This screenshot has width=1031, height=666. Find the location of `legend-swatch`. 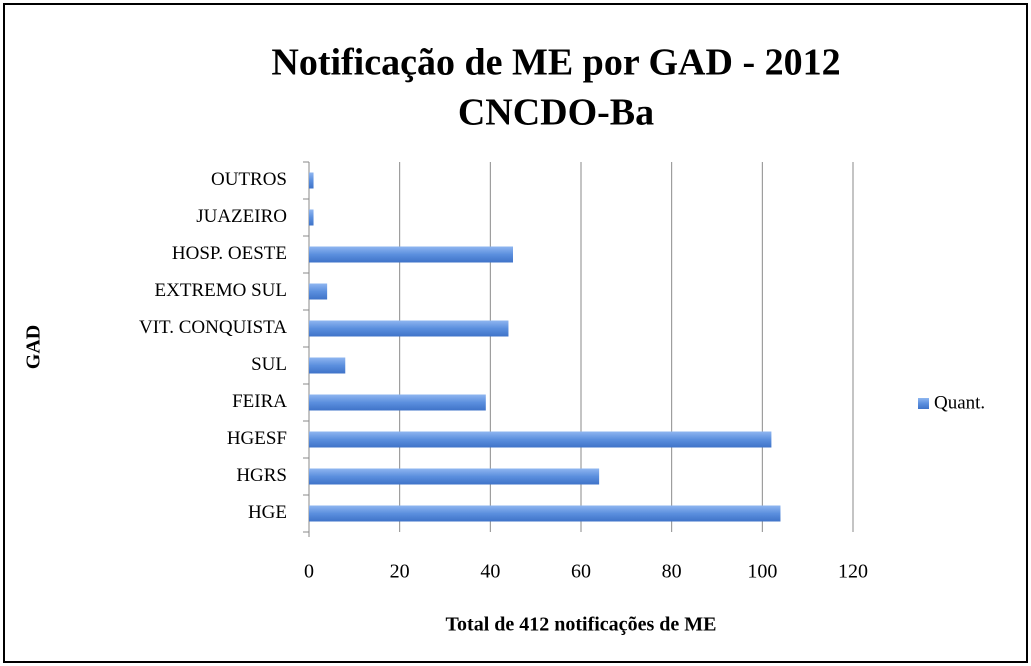

legend-swatch is located at coordinates (923, 403).